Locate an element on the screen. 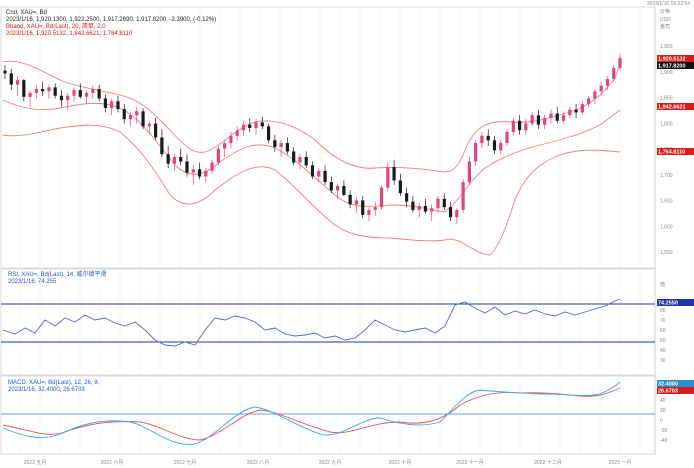  y-tick-label: 70 is located at coordinates (663, 321).